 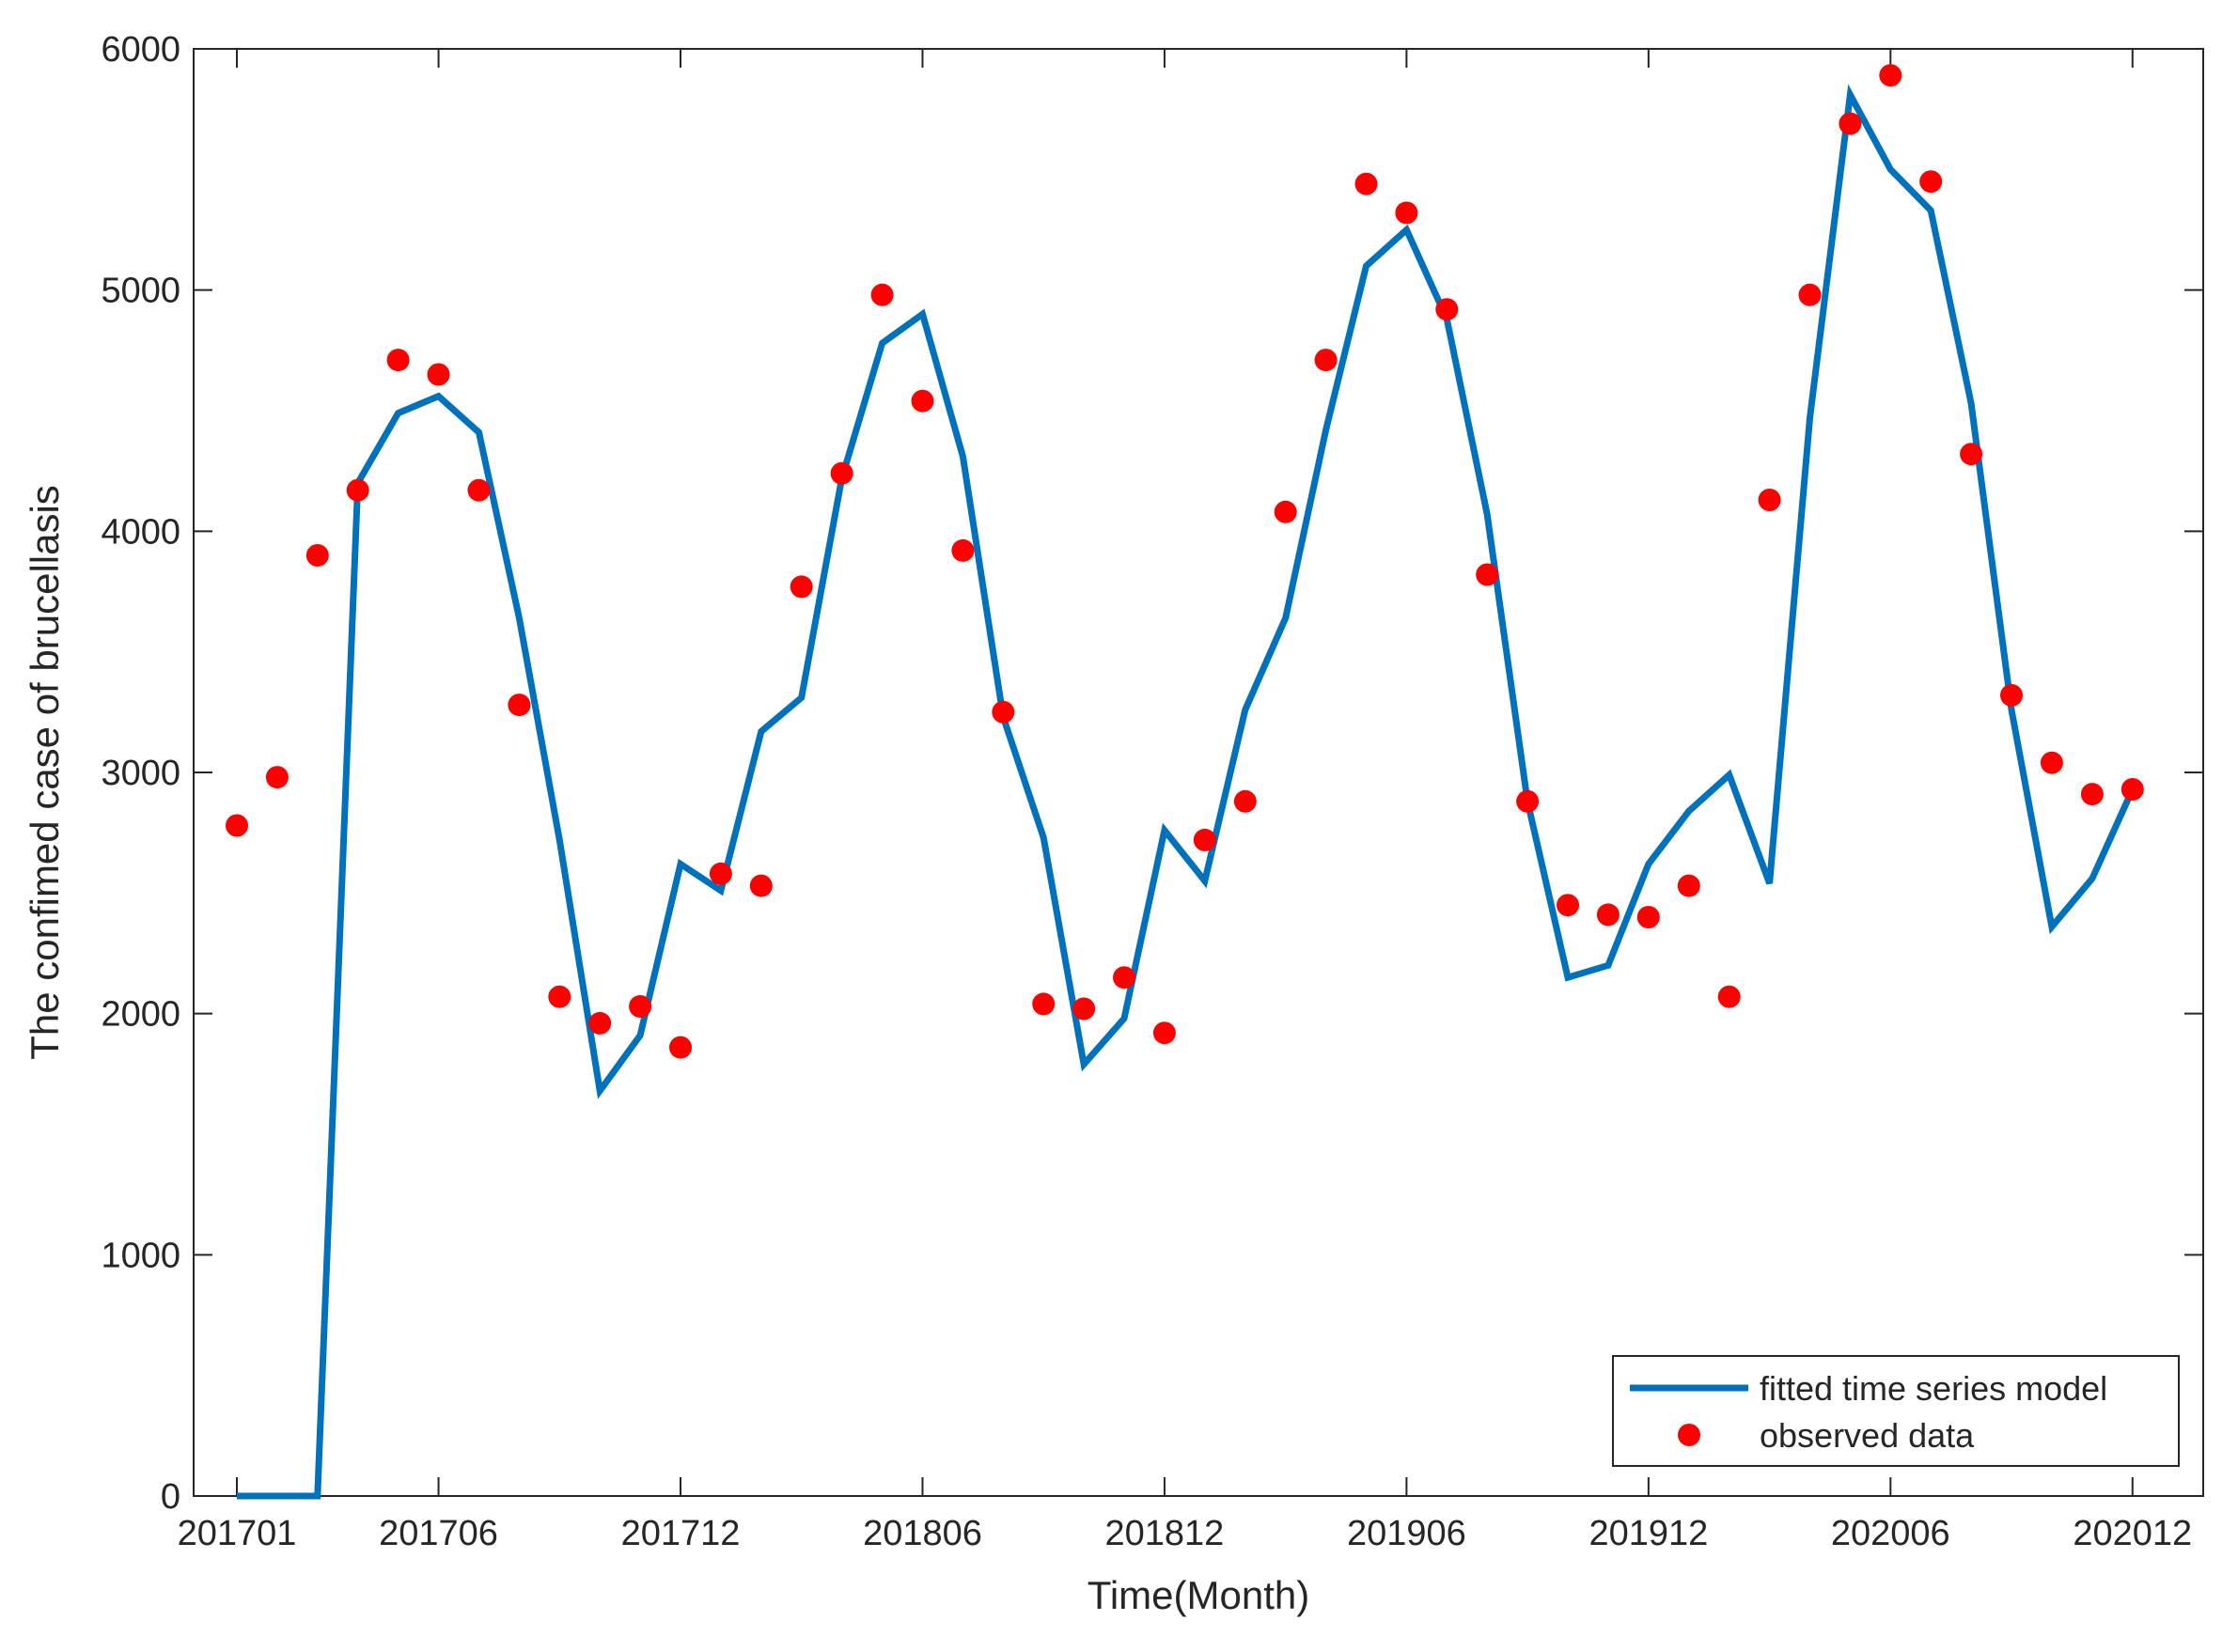 I want to click on legend: fitted time series model observed data, so click(x=1896, y=1411).